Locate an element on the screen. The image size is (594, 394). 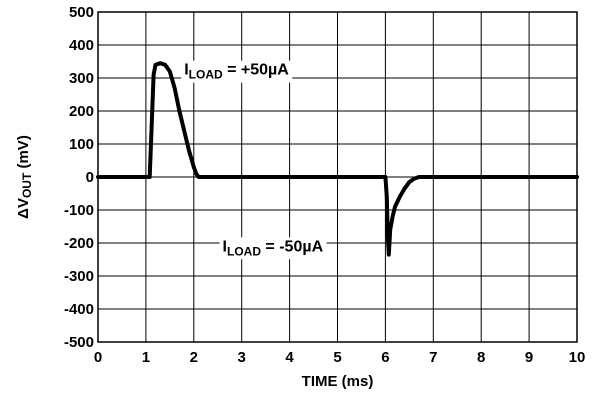
x-tick-label: 0 is located at coordinates (98, 357).